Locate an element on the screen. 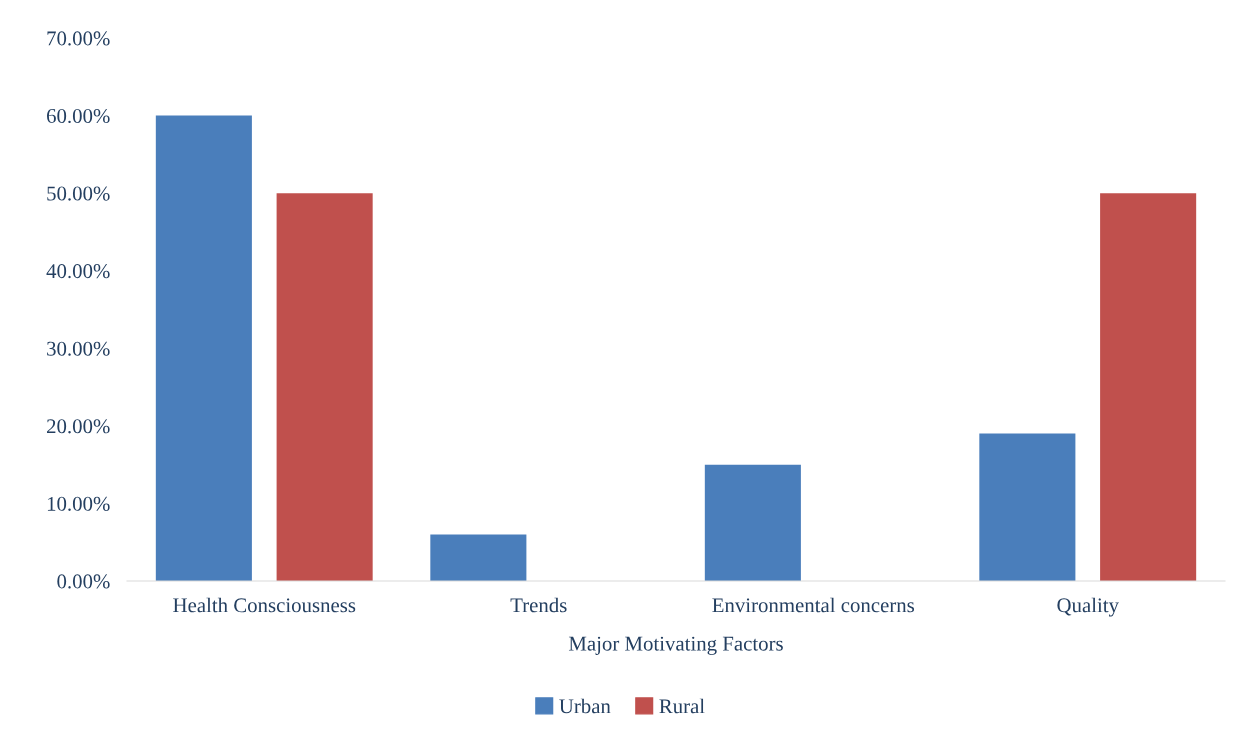 The image size is (1241, 740). legend-label: Urban is located at coordinates (585, 706).